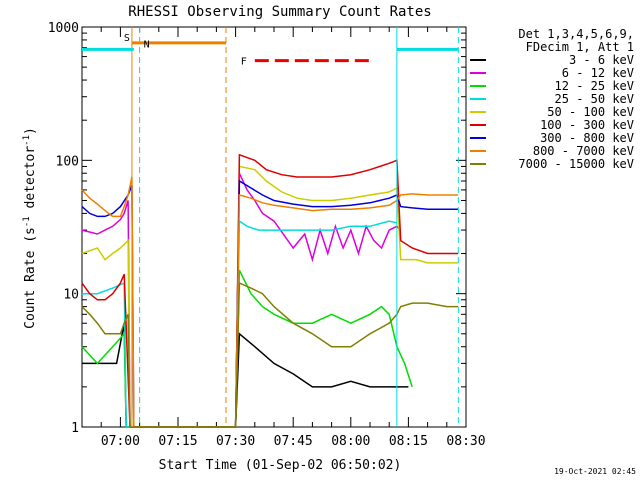 Image resolution: width=640 pixels, height=480 pixels. Describe the element at coordinates (293, 441) in the screenshot. I see `x-tick-label: 07:45` at that location.